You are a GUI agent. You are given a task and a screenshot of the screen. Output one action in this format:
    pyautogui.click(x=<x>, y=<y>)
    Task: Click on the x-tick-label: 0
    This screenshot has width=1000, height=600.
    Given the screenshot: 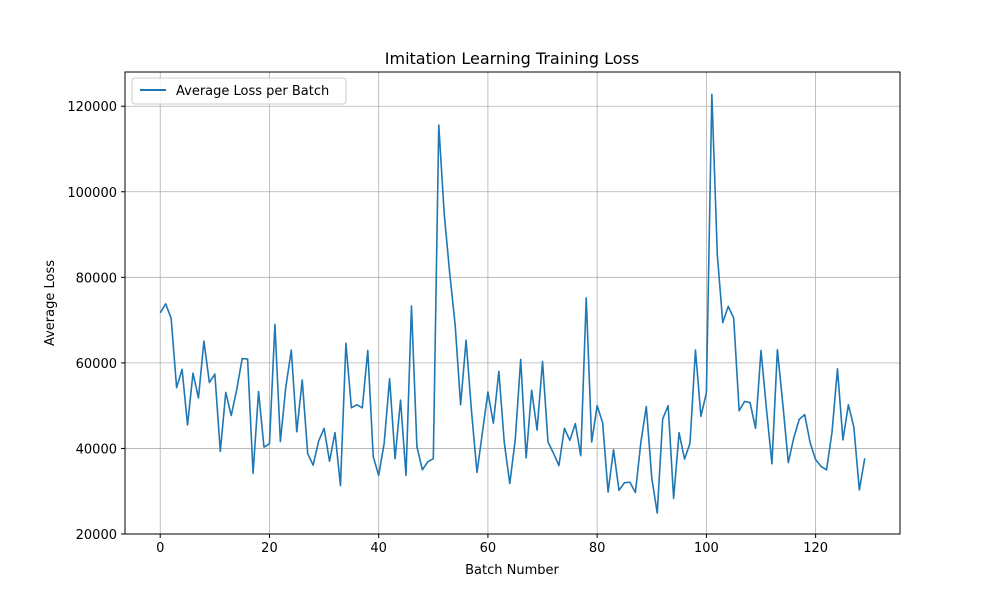 What is the action you would take?
    pyautogui.click(x=160, y=548)
    